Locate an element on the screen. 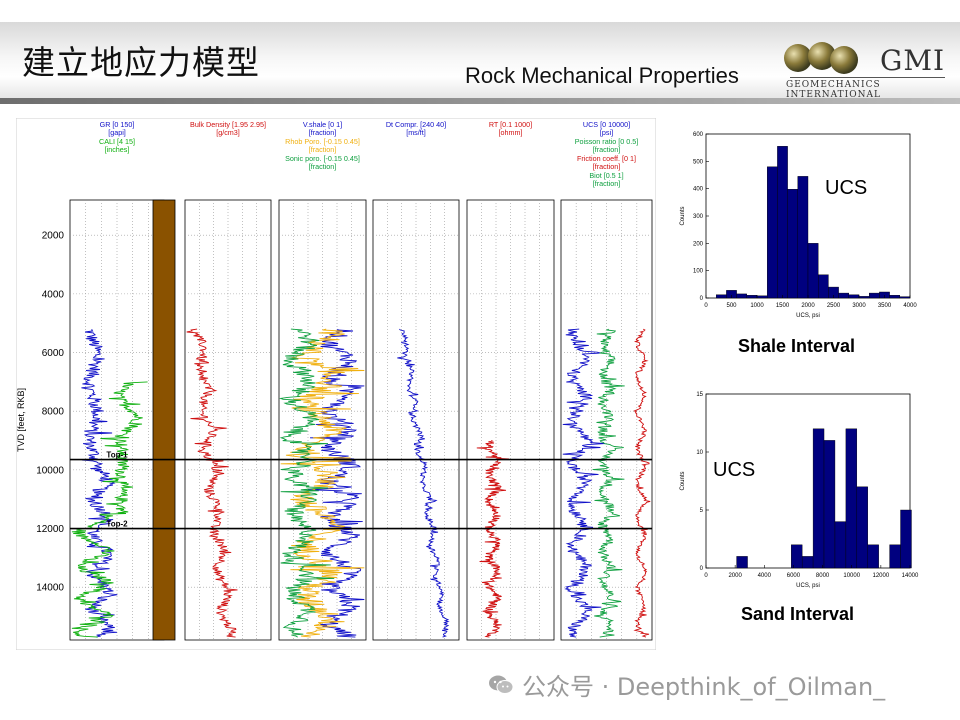 This screenshot has height=720, width=960. logo-divider is located at coordinates (867, 77).